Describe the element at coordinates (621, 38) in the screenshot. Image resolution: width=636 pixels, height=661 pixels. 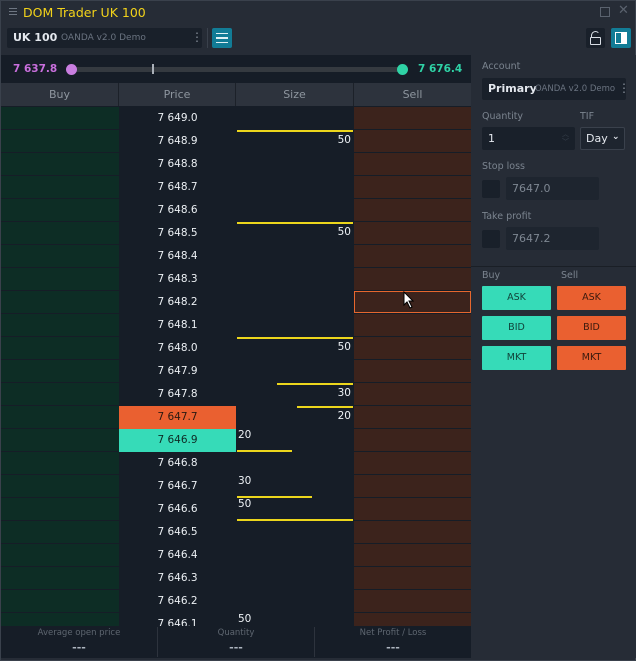
I see `toggle-panel-button` at that location.